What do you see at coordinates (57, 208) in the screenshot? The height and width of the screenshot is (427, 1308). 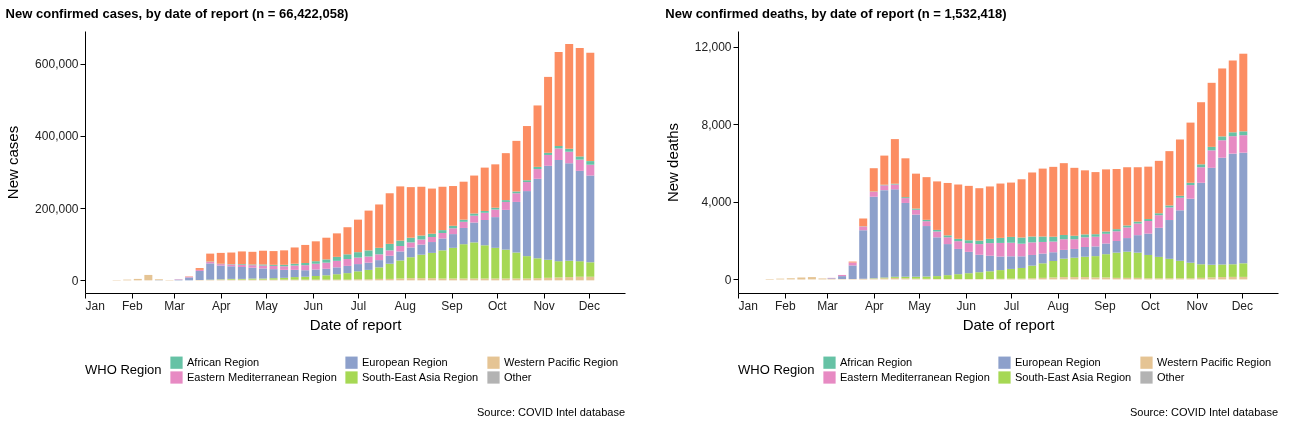 I see `y-tick-label: 200,000` at bounding box center [57, 208].